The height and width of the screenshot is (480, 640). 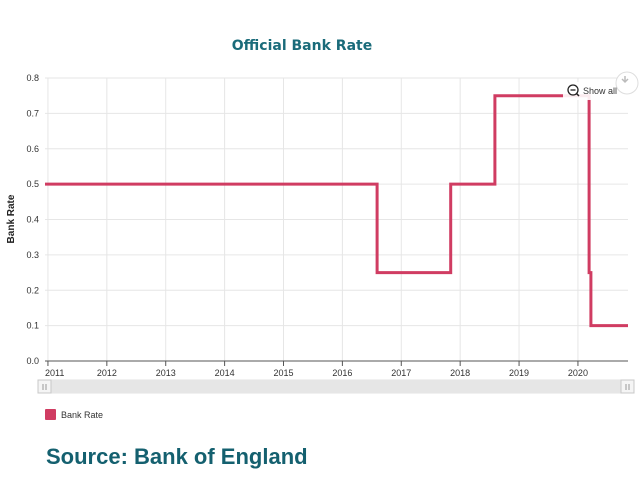 I want to click on range-scrollbar, so click(x=336, y=386).